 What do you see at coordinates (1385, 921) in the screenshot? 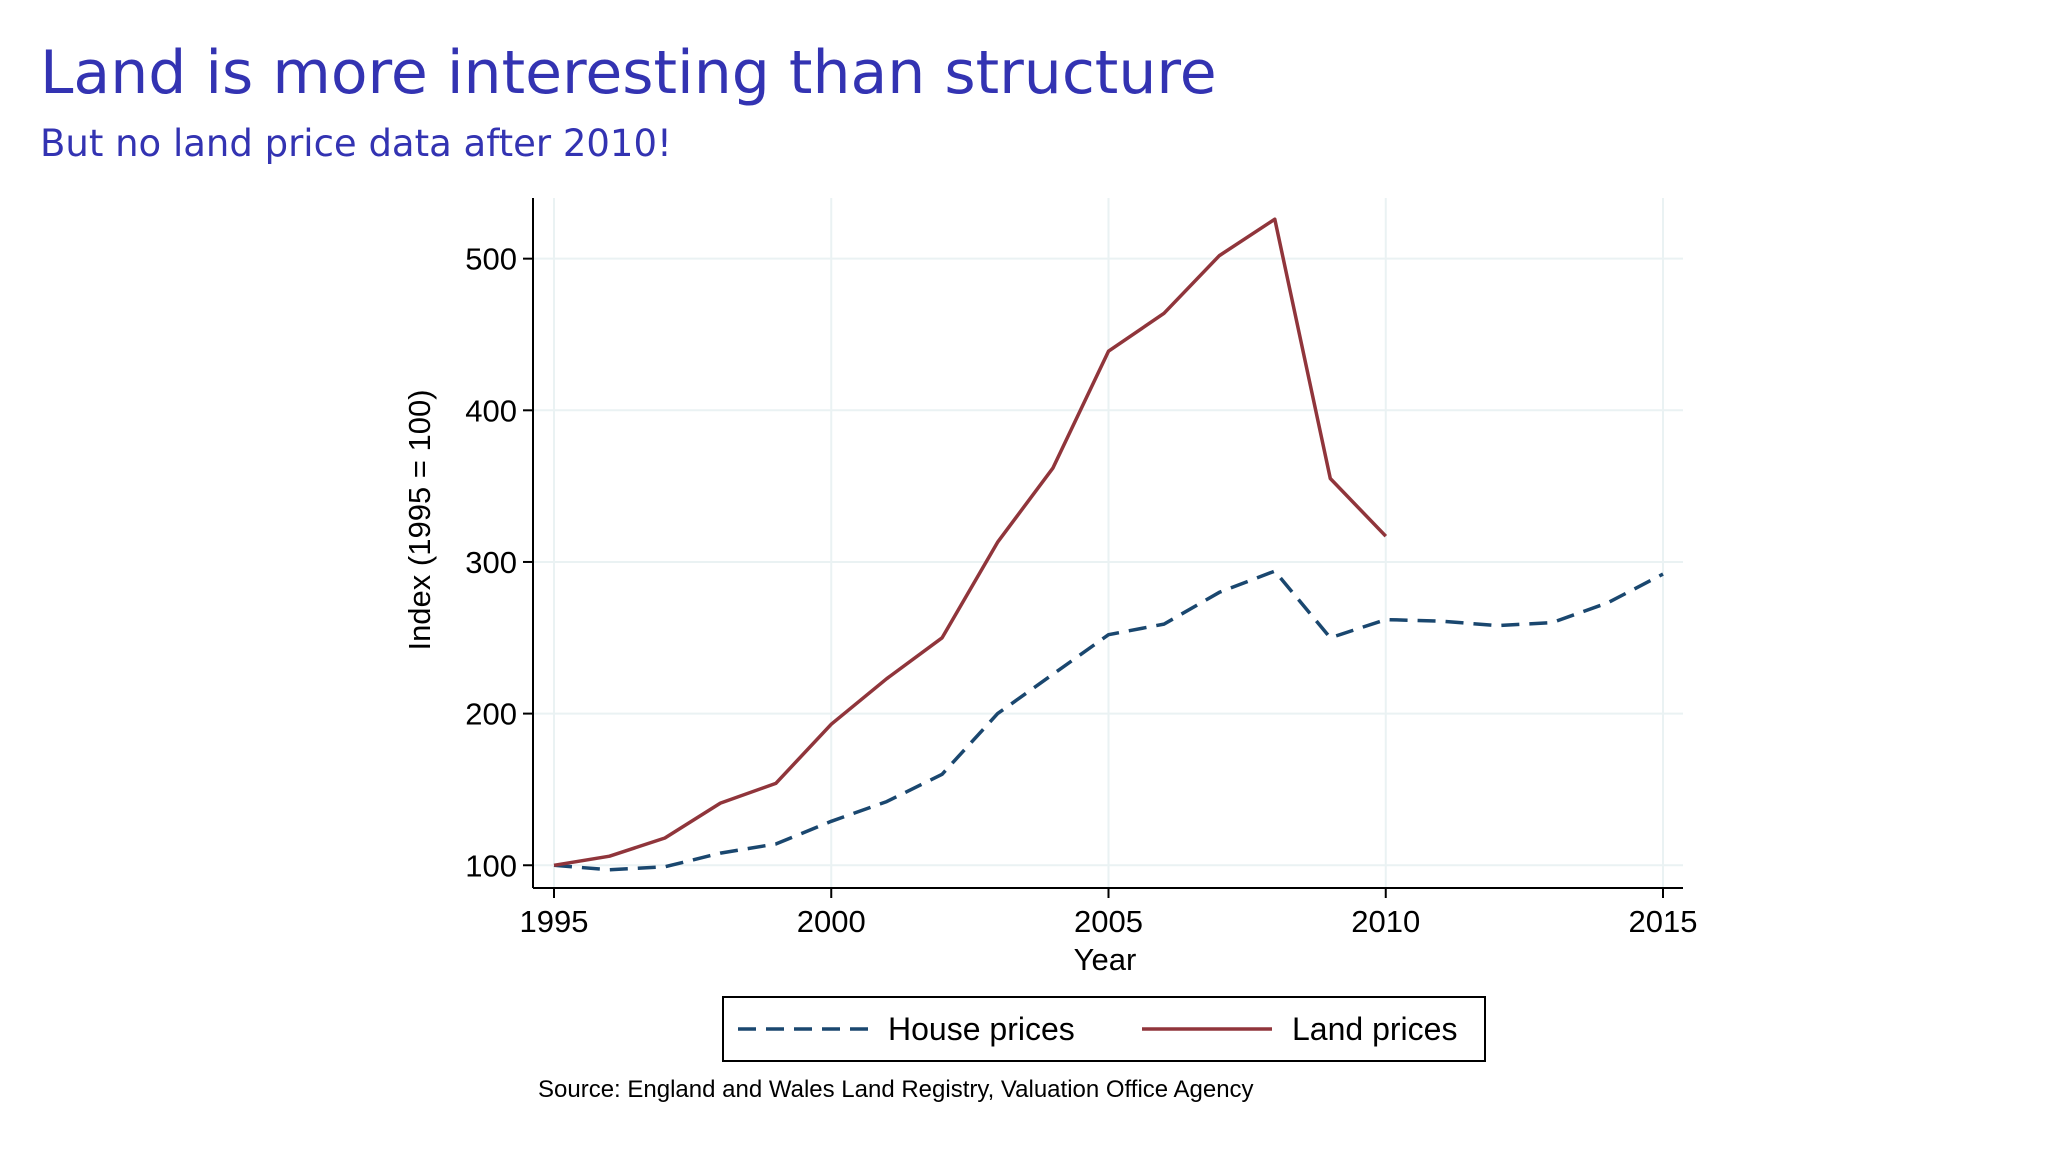
I see `x-tick-label: 2010` at bounding box center [1385, 921].